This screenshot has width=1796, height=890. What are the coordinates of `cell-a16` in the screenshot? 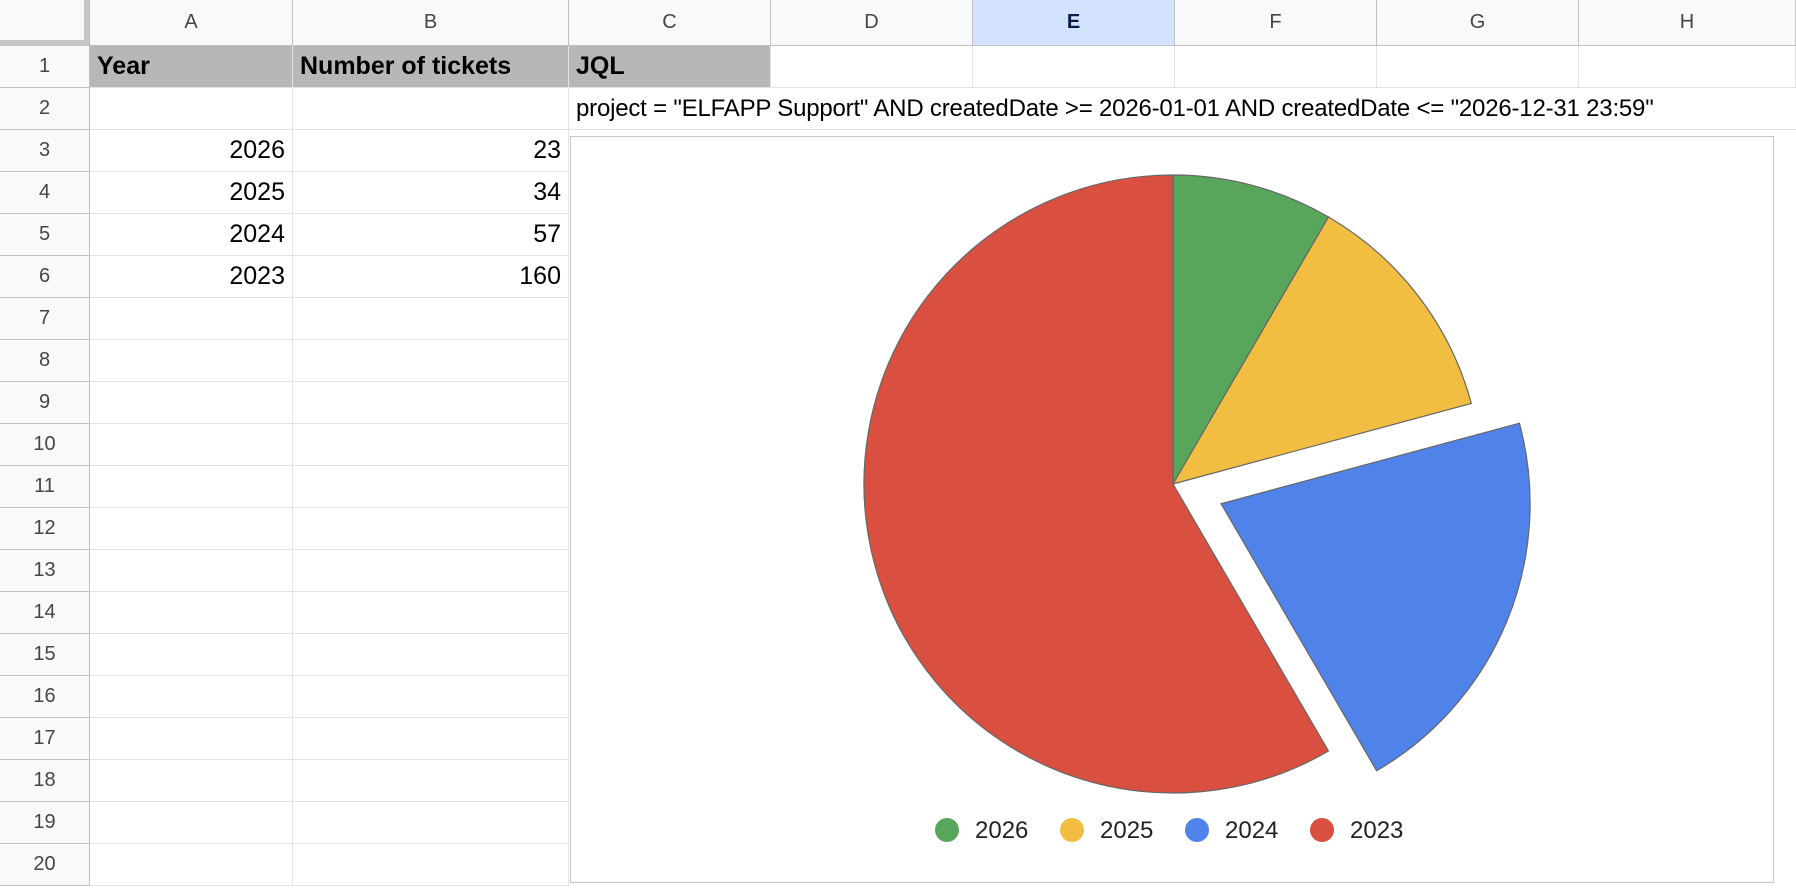 It's located at (191, 697).